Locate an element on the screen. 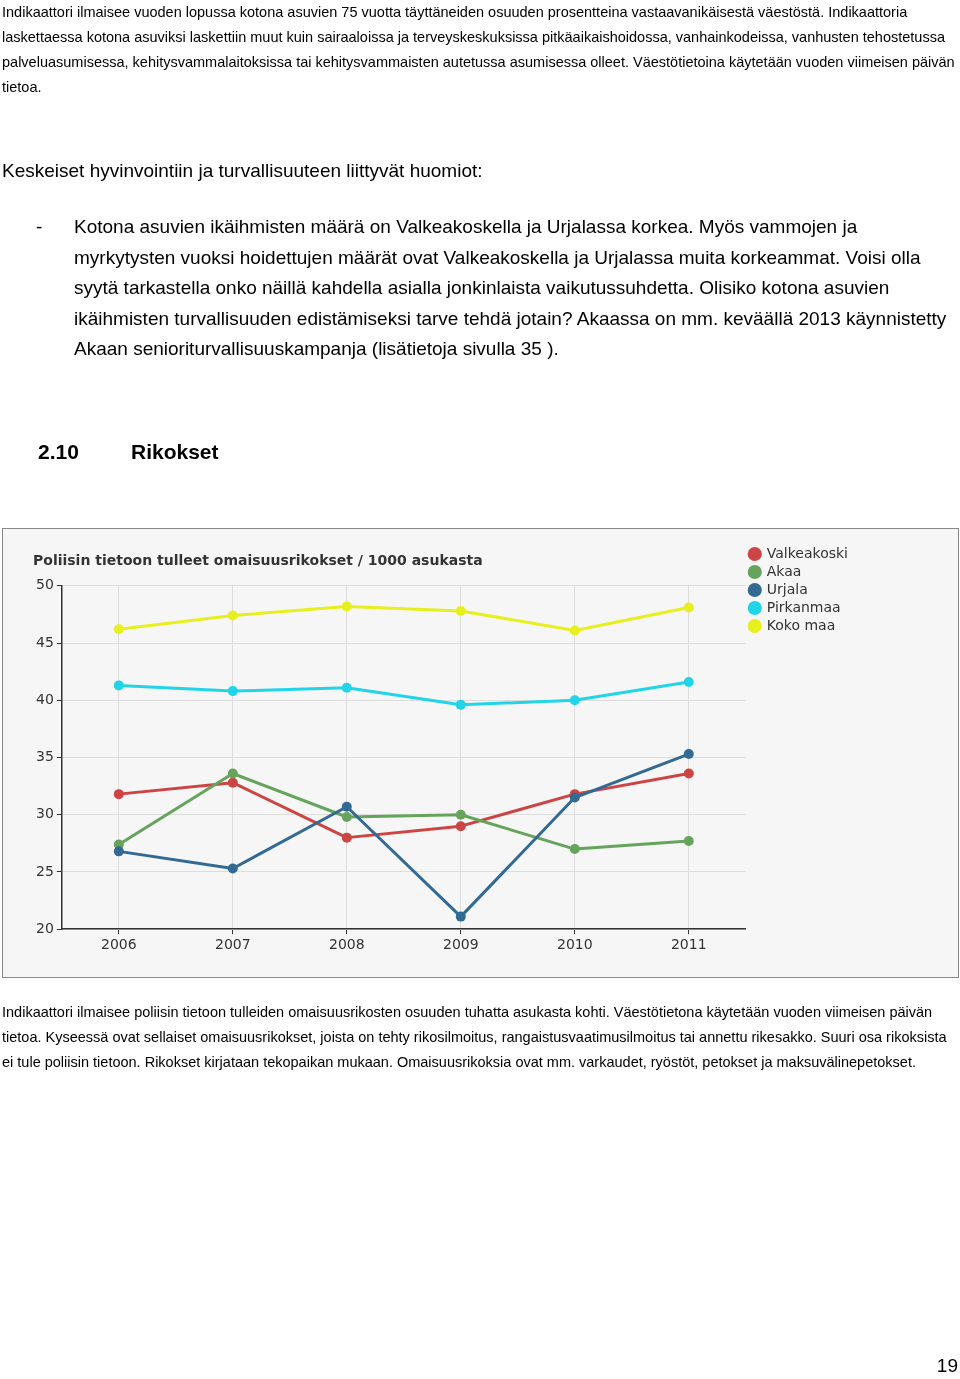 This screenshot has height=1379, width=960. legend-label: Urjala is located at coordinates (787, 588).